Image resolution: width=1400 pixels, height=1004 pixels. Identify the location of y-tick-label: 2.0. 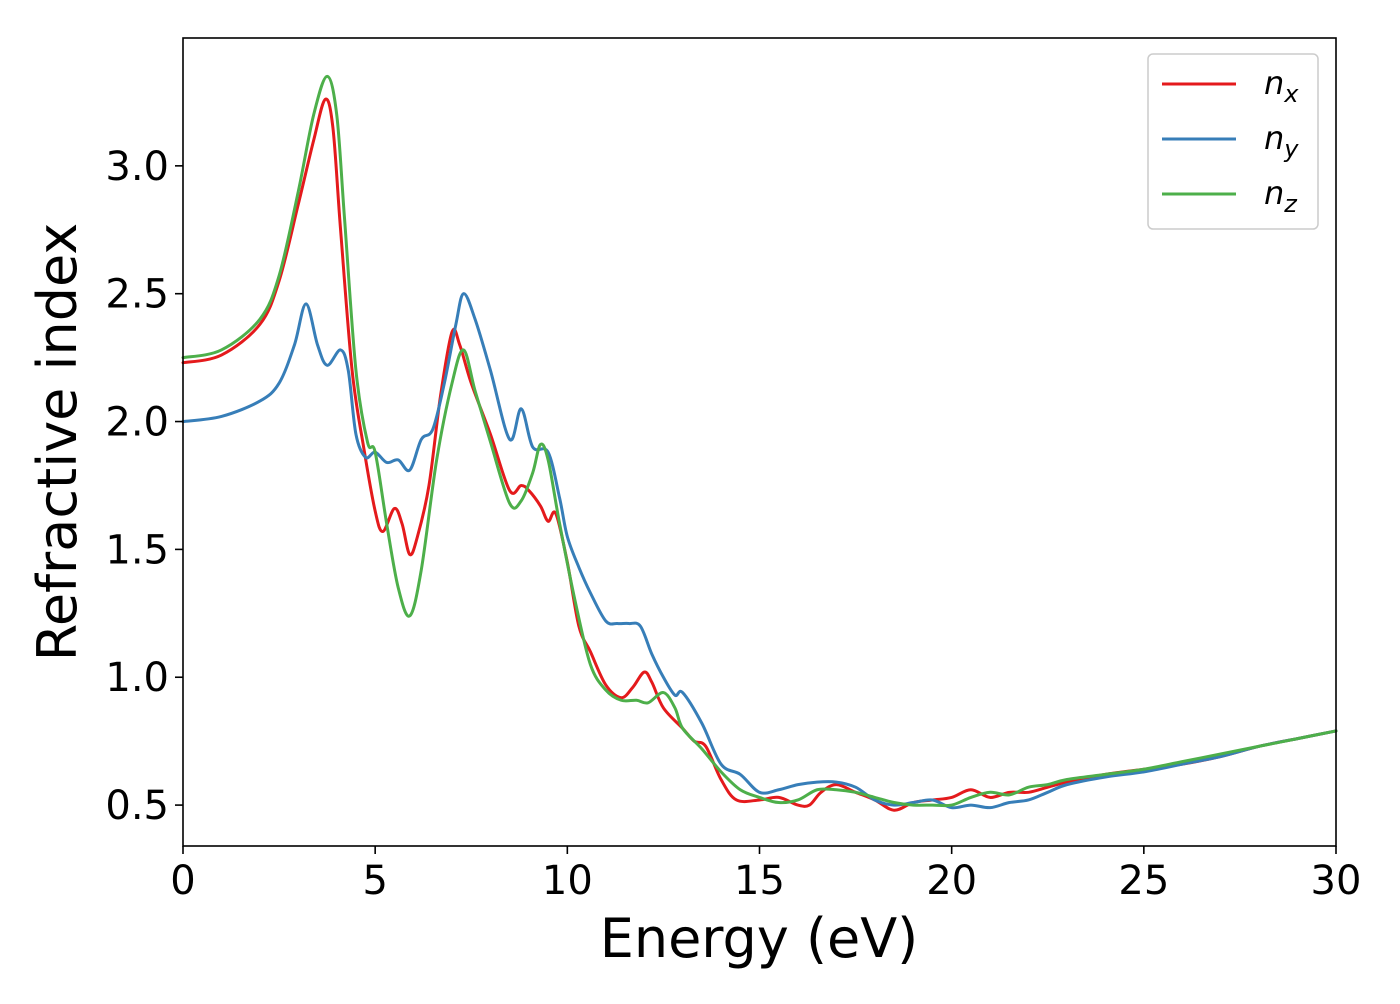
(137, 423).